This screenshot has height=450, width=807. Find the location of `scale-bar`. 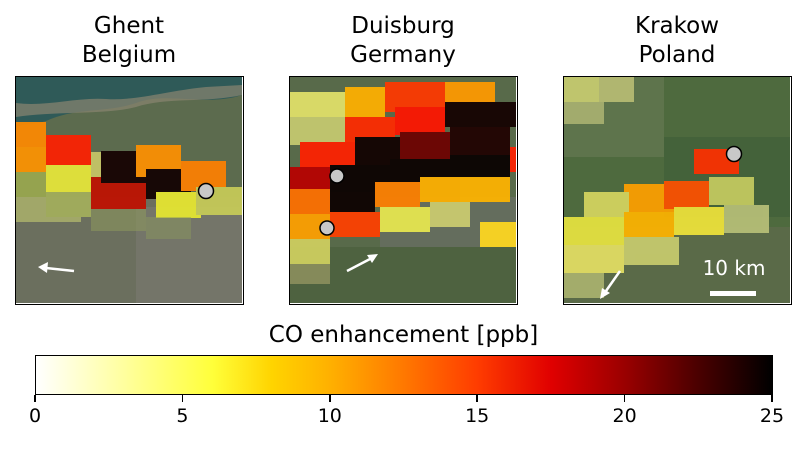

scale-bar is located at coordinates (733, 293).